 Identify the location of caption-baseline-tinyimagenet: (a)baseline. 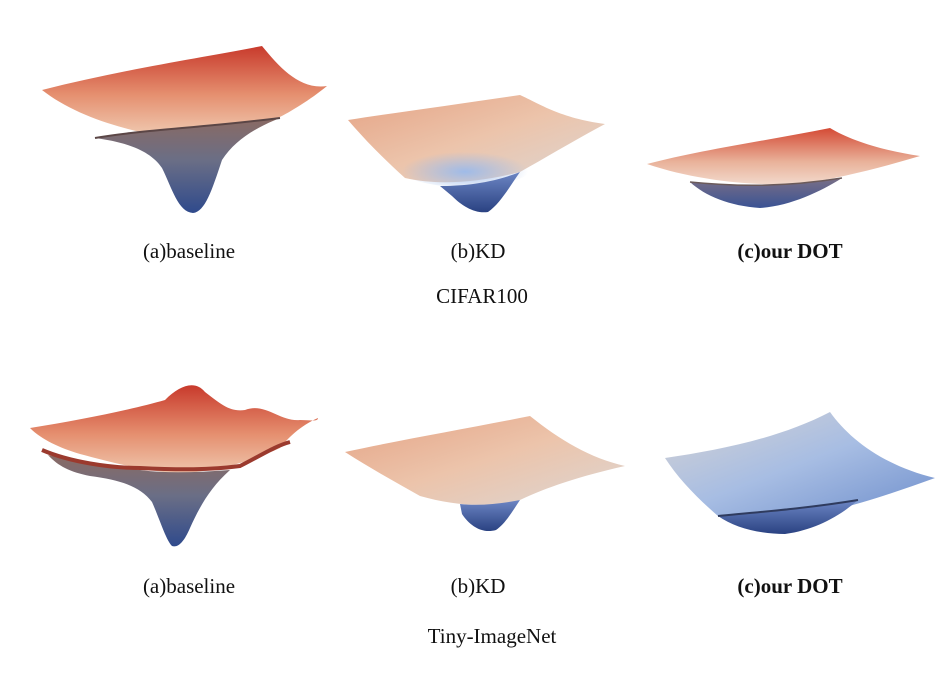
(189, 586).